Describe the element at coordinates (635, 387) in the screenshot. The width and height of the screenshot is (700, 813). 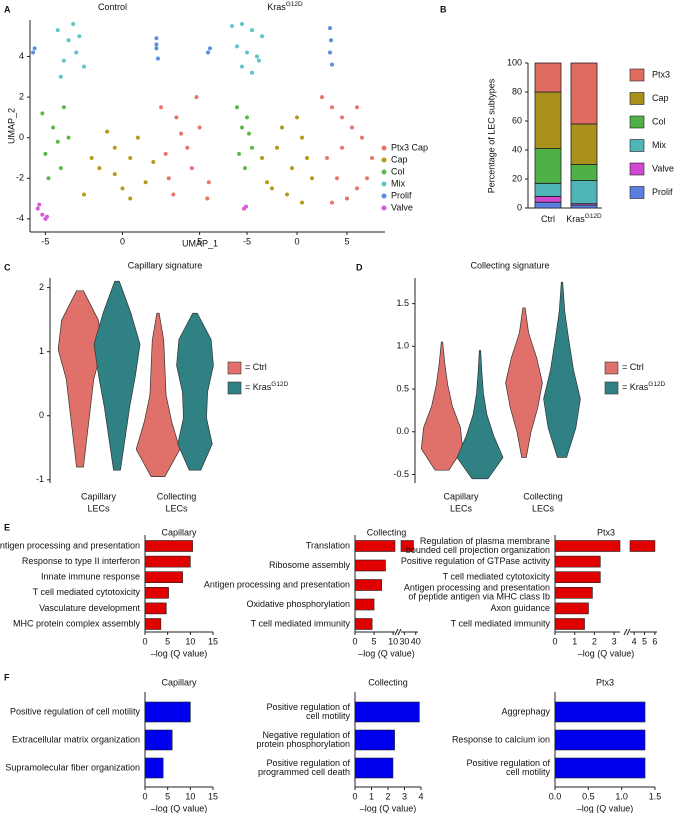
I see `legend-label-base: = Kras` at that location.